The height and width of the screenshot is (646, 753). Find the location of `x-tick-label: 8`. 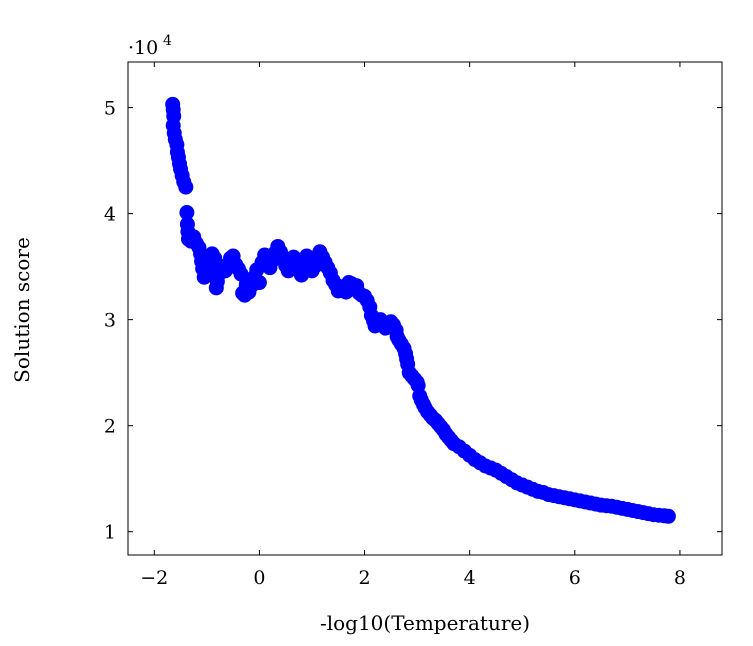

x-tick-label: 8 is located at coordinates (680, 578).